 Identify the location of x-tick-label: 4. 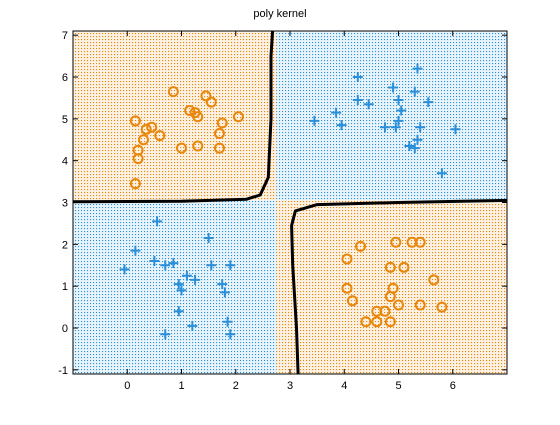
(344, 386).